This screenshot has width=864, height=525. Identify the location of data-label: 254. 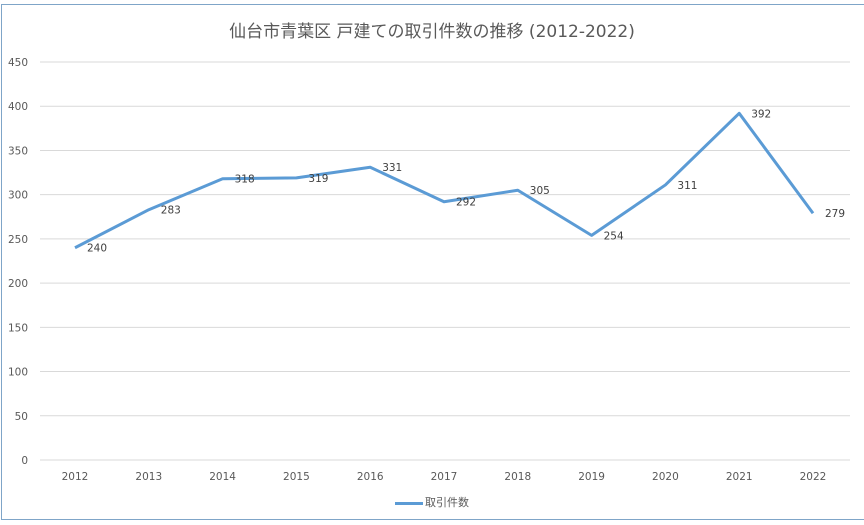
(614, 236).